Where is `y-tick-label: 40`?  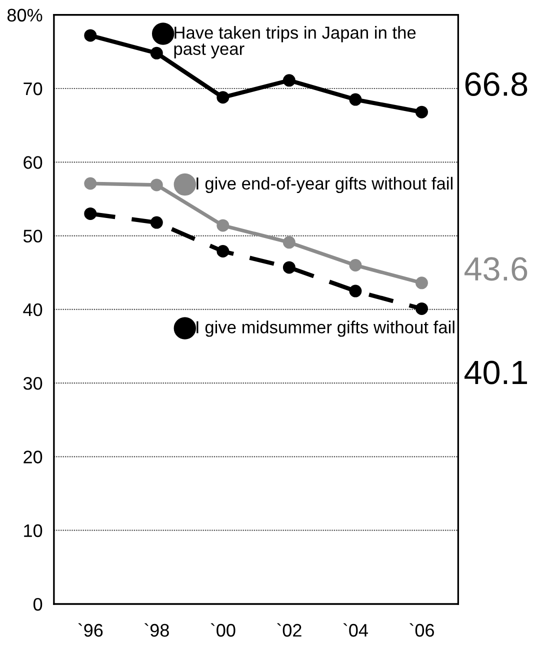
y-tick-label: 40 is located at coordinates (32, 309).